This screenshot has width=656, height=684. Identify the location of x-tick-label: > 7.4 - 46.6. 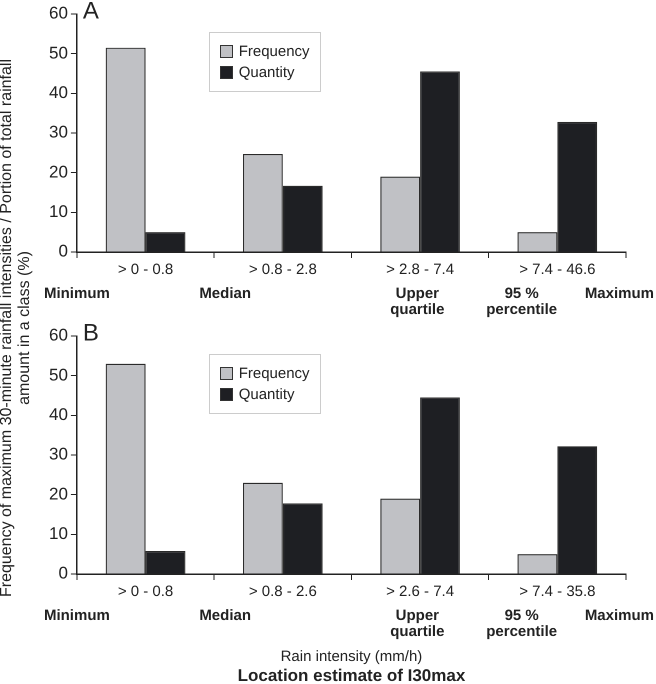
(557, 269).